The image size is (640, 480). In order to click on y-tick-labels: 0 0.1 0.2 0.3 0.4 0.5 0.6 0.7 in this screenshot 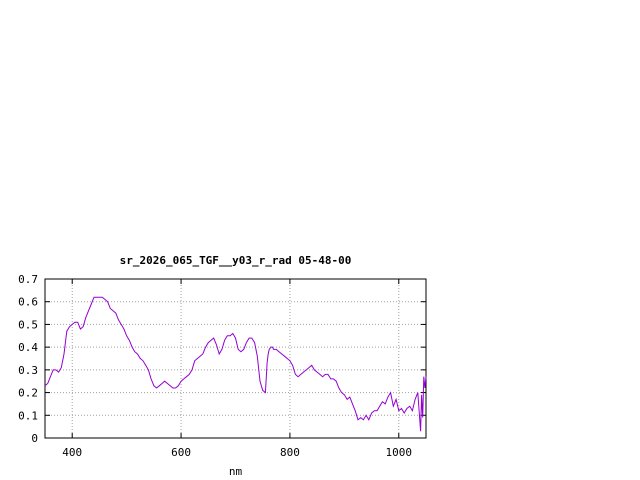, I will do `click(28, 359)`.